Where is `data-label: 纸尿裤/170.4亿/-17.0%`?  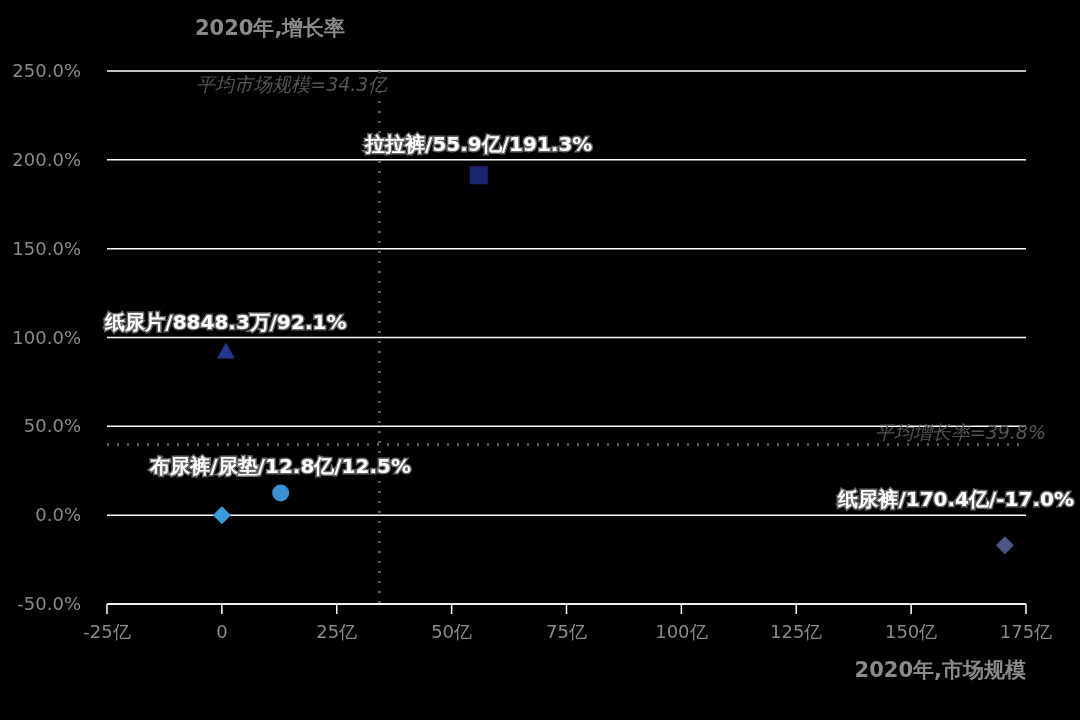 data-label: 纸尿裤/170.4亿/-17.0% is located at coordinates (955, 499).